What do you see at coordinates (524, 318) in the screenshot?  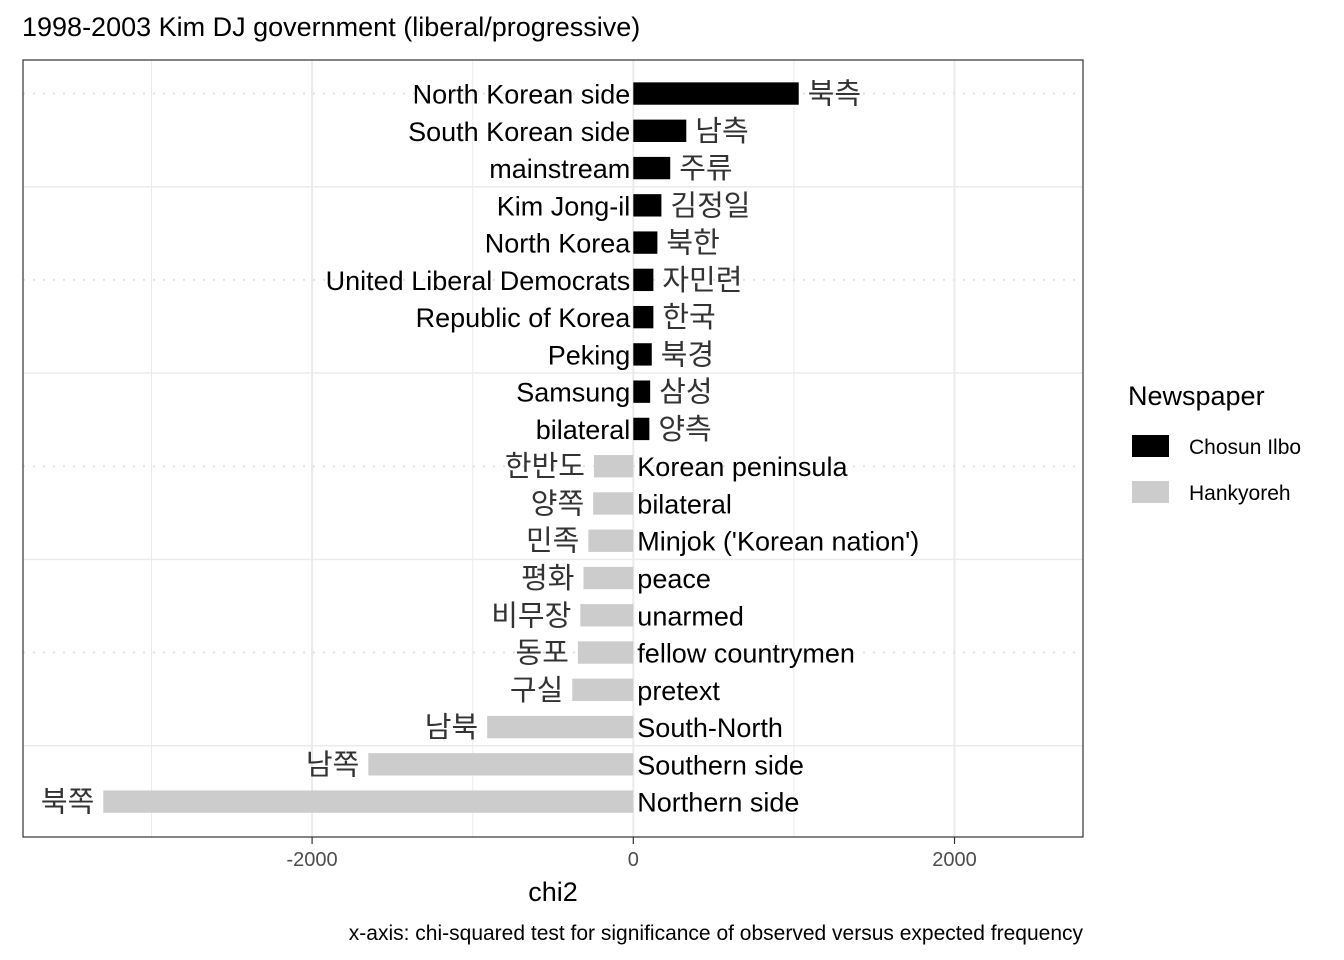 I see `bar-english-label: Republic of Korea` at bounding box center [524, 318].